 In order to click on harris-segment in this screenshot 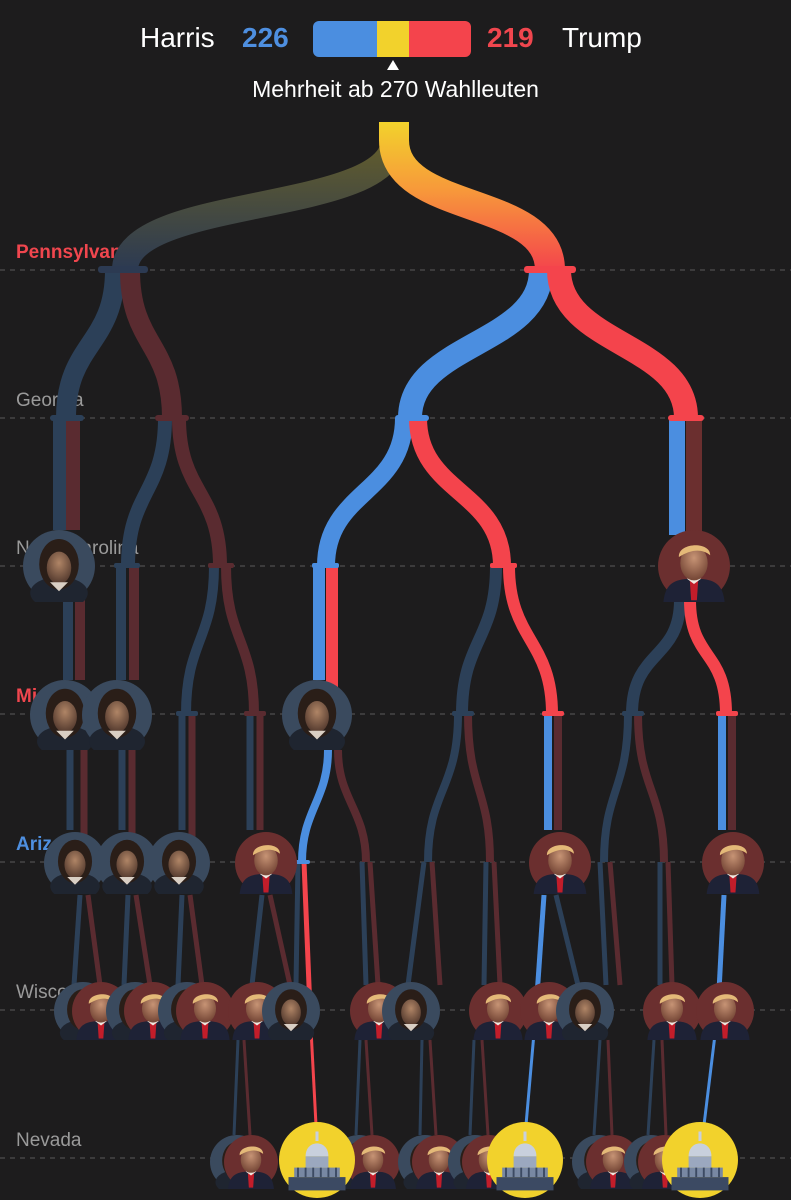, I will do `click(345, 39)`.